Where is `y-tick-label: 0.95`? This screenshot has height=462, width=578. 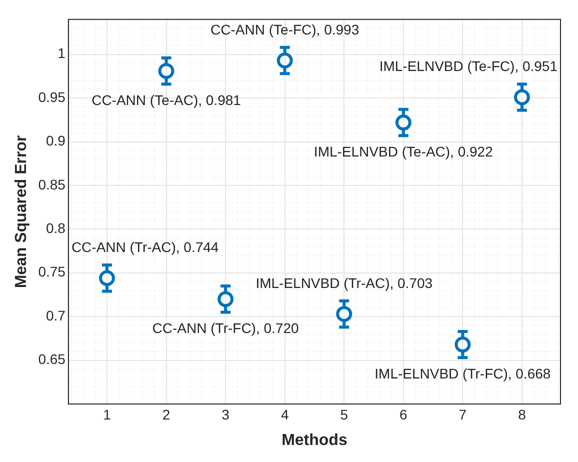
y-tick-label: 0.95 is located at coordinates (52, 96).